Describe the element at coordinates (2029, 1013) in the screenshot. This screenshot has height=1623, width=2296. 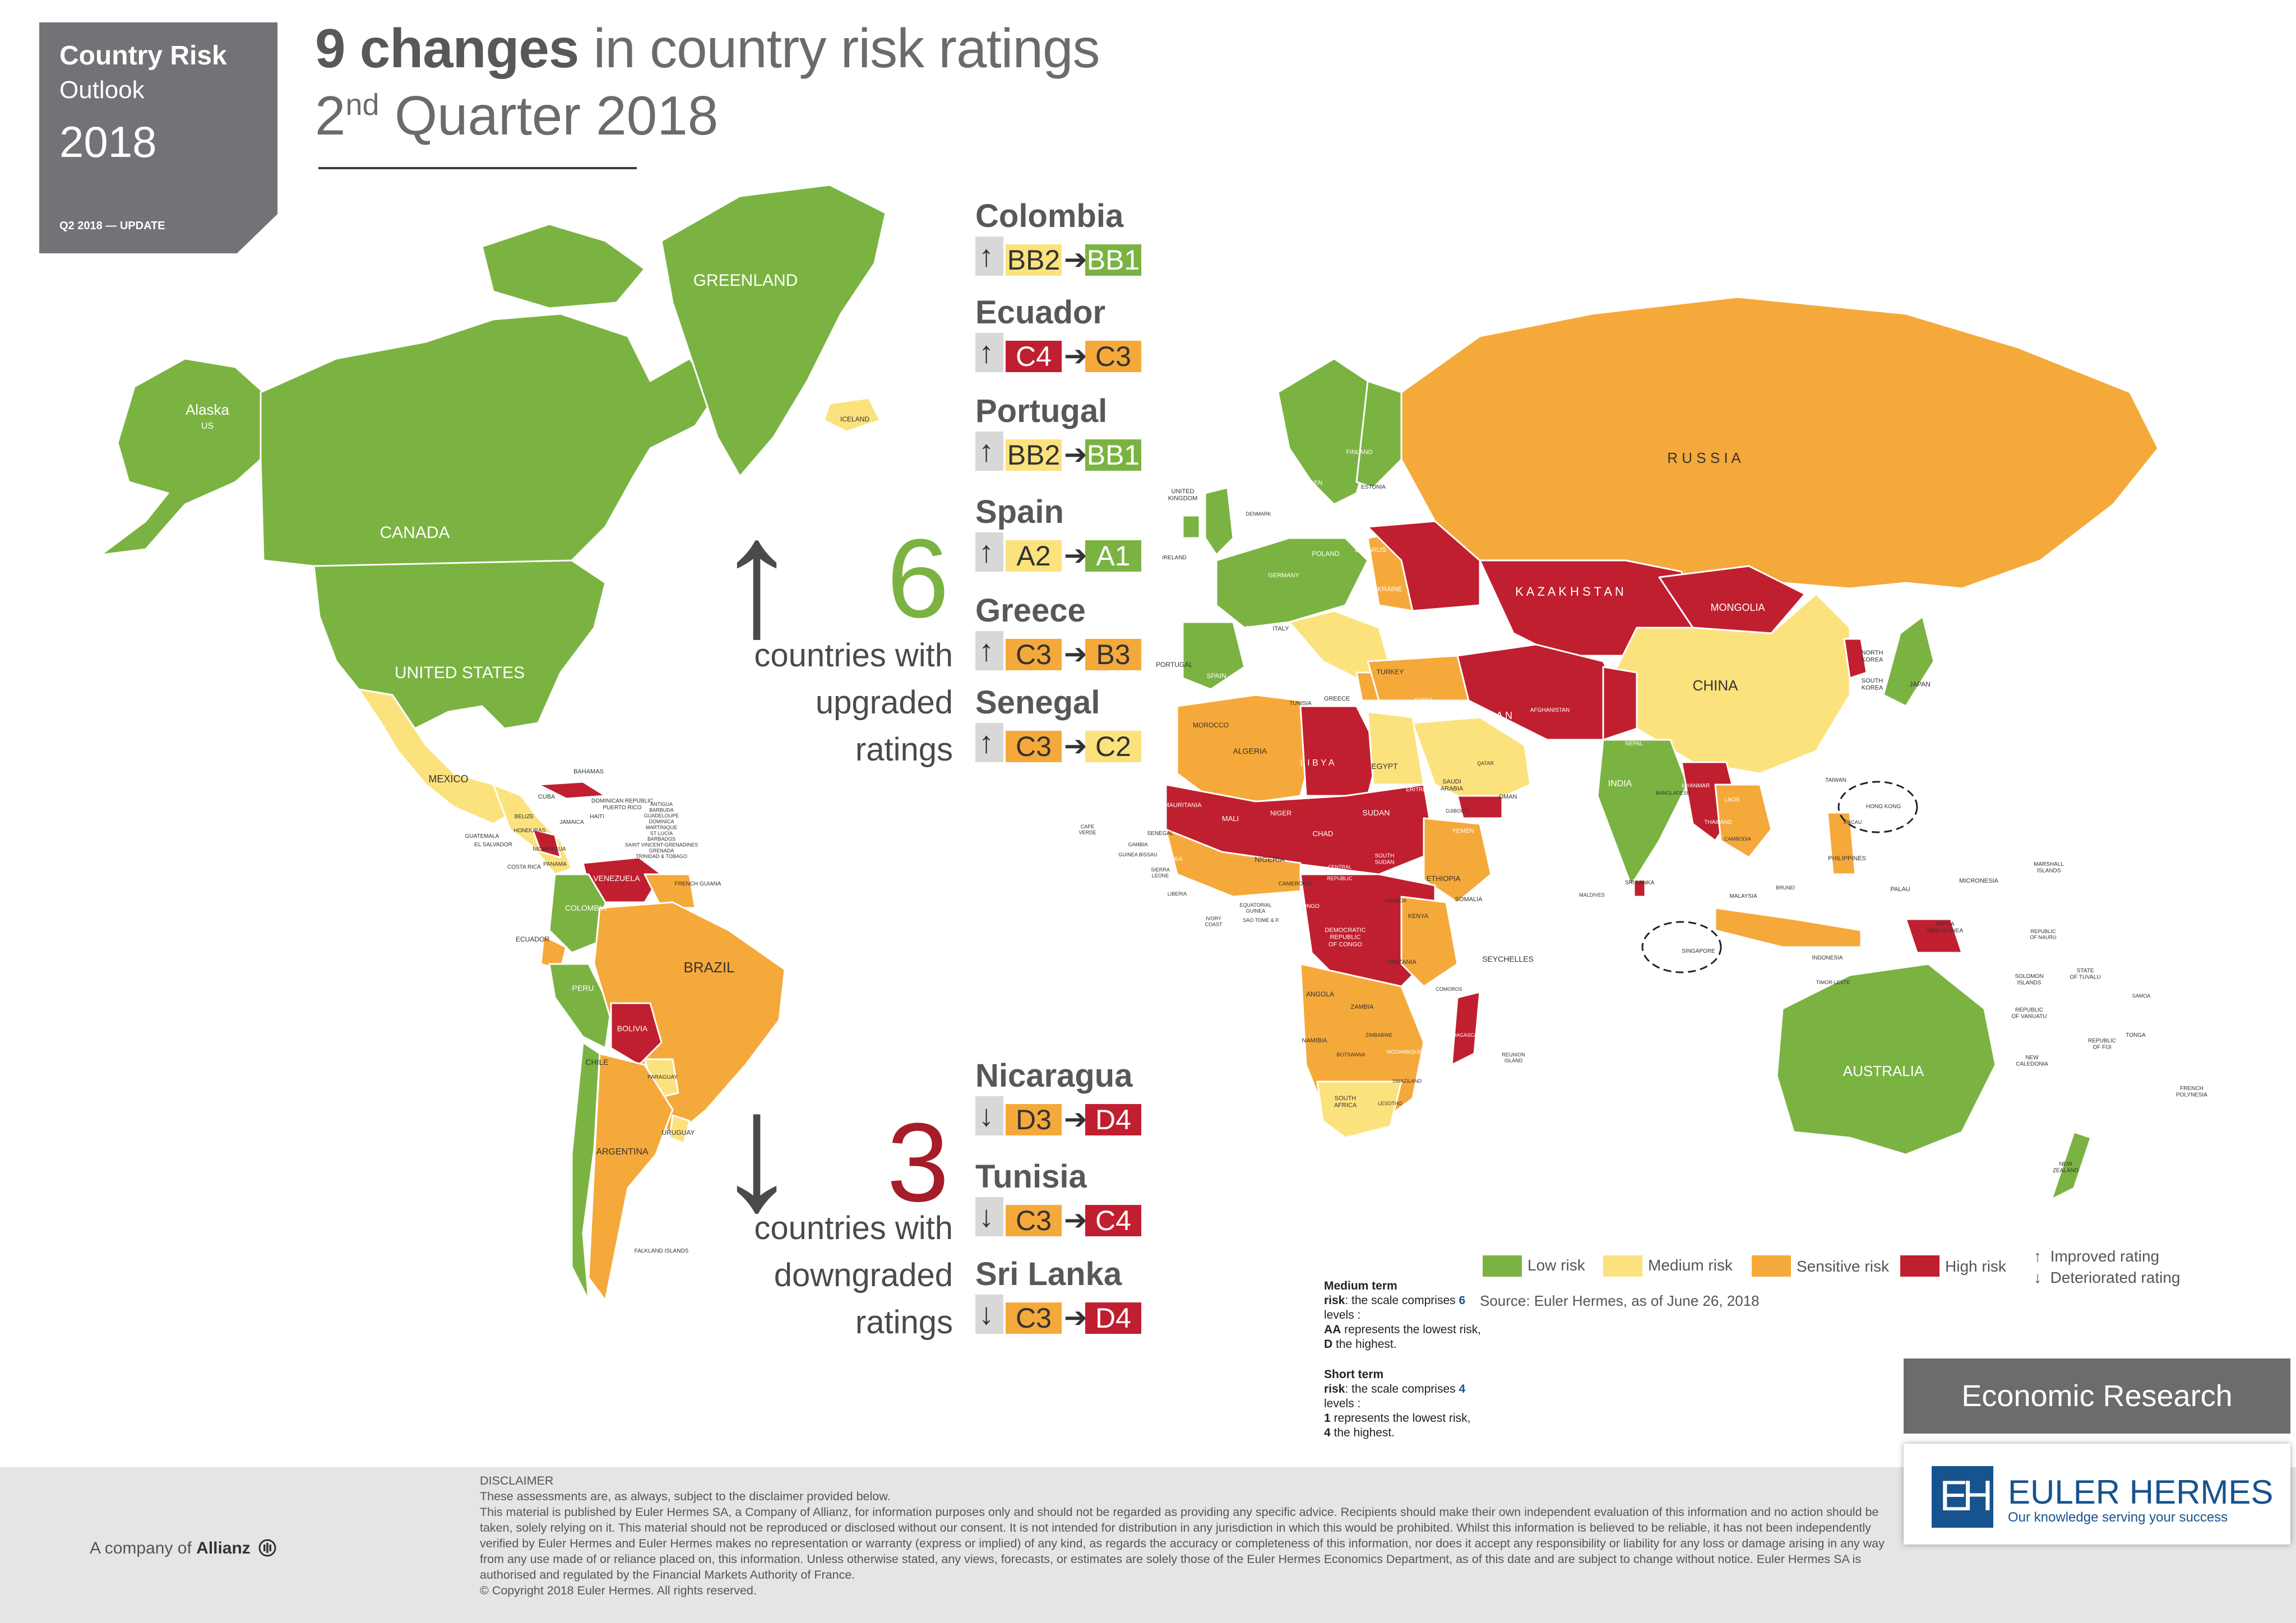
I see `label-vanuatu: REPUBLIC OF VANUATU` at that location.